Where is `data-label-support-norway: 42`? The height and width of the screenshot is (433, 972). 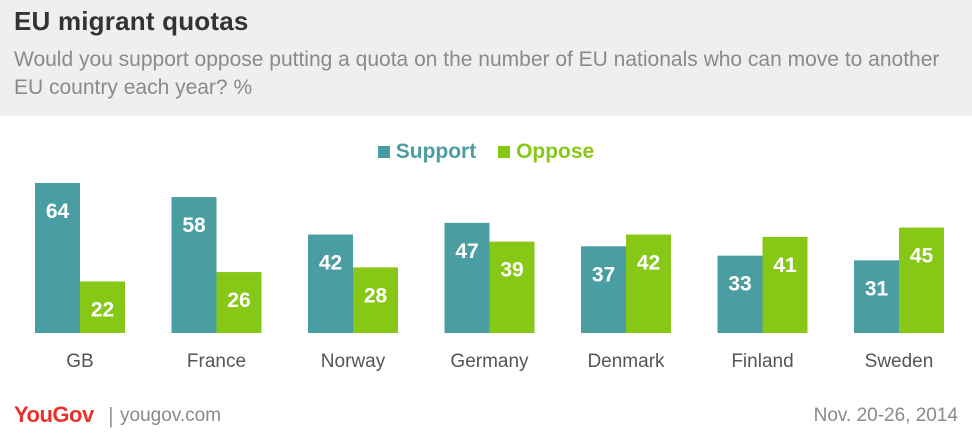 data-label-support-norway: 42 is located at coordinates (330, 263).